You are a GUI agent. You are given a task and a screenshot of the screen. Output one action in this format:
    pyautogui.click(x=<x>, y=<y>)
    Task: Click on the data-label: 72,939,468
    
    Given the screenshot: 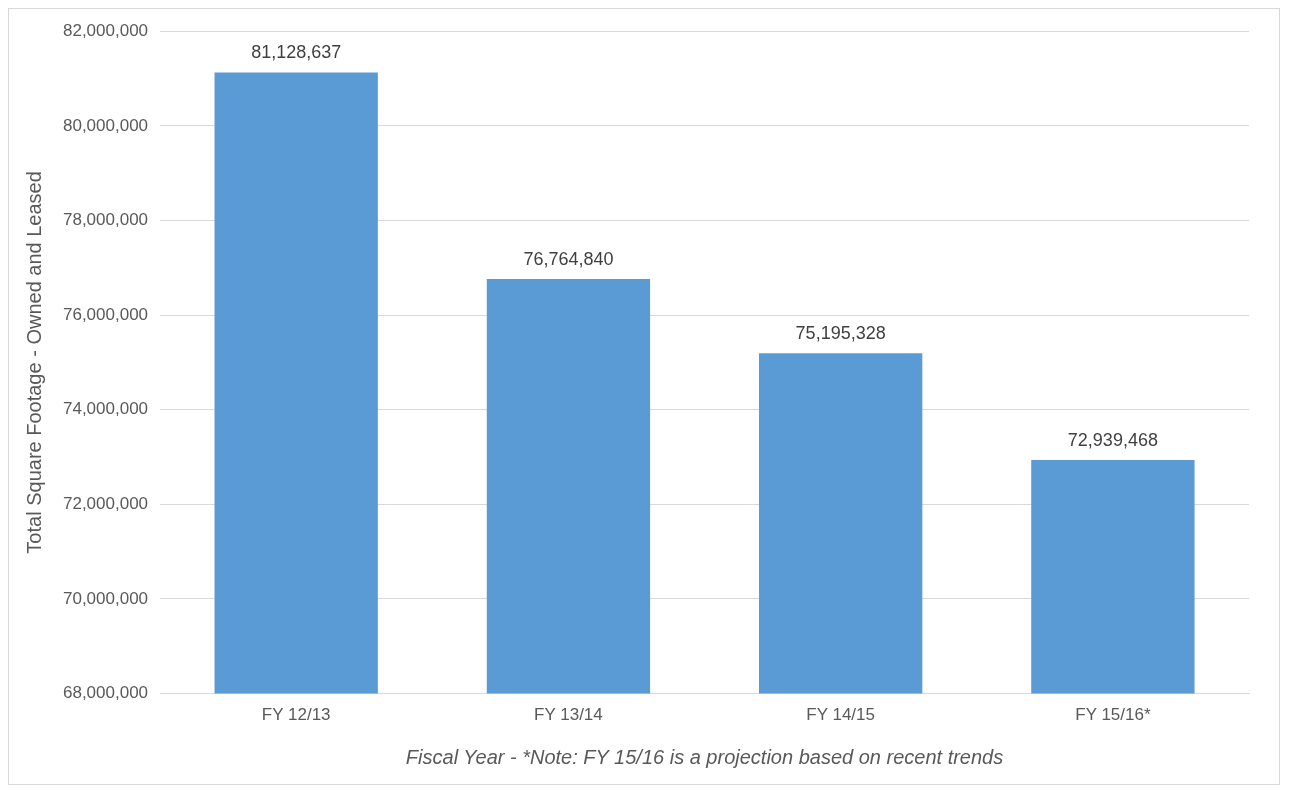 What is the action you would take?
    pyautogui.click(x=1112, y=439)
    